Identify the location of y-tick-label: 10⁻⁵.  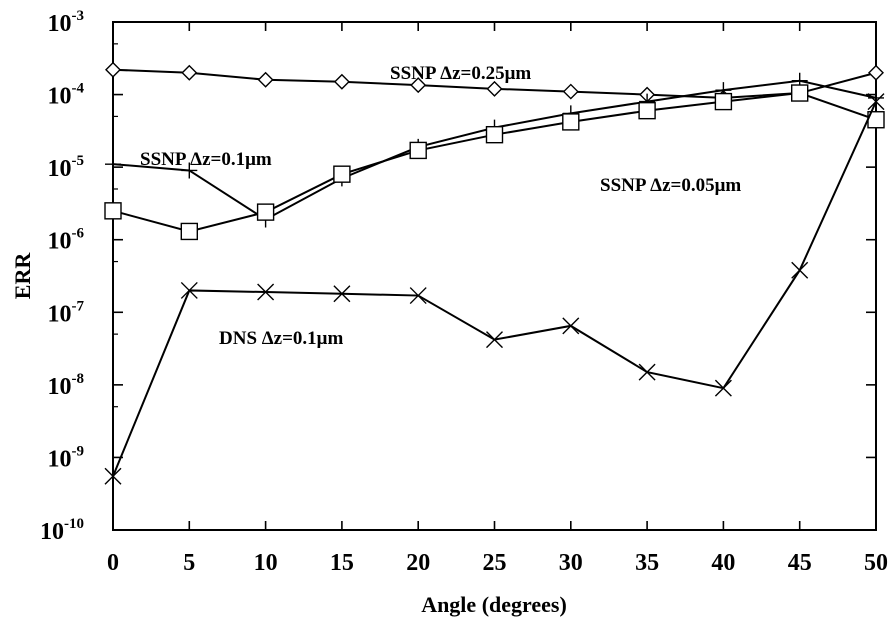
(66, 167).